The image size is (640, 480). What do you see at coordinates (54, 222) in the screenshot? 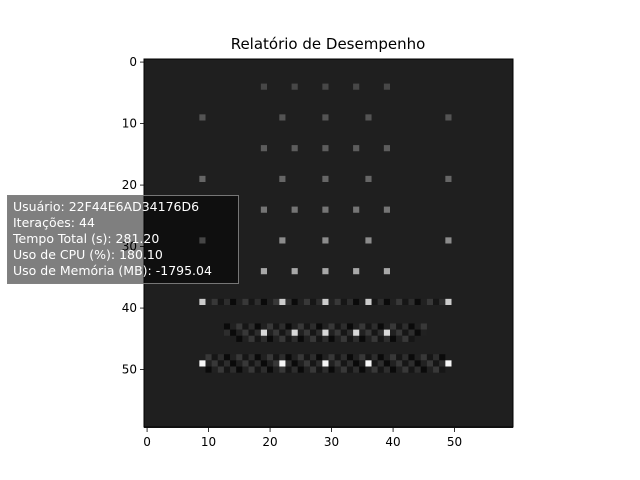
I see `annotation-iterations: Iterações: 44` at bounding box center [54, 222].